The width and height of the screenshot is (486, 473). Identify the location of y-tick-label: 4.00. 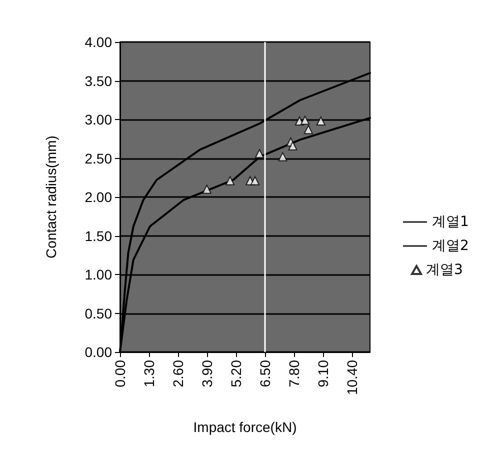
(98, 42).